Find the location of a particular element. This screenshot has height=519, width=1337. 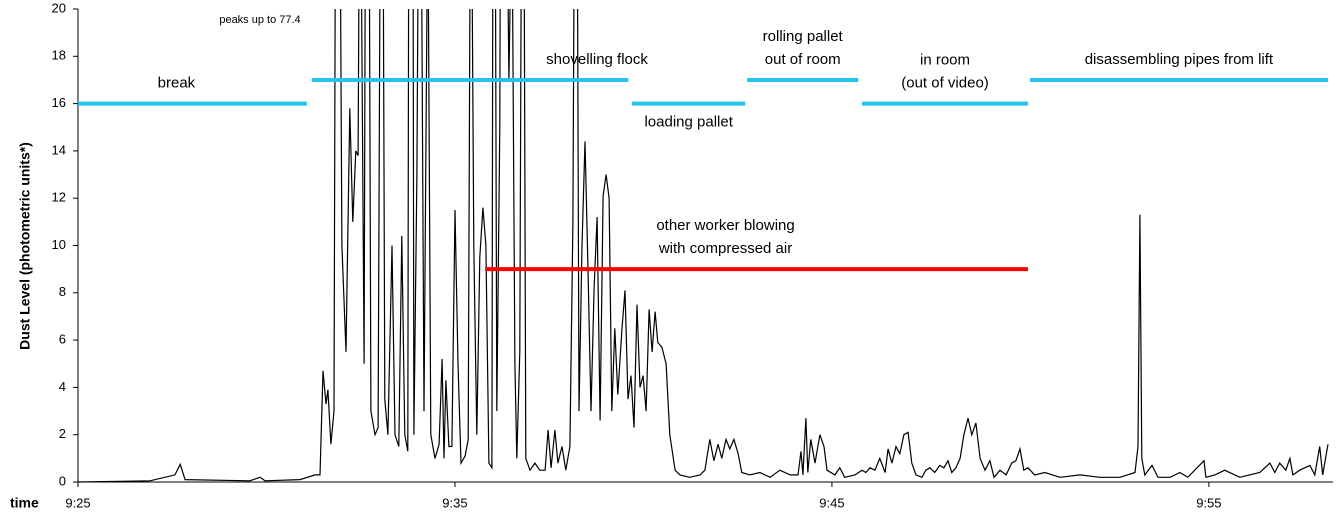

activity-label: other worker blowing is located at coordinates (725, 225).